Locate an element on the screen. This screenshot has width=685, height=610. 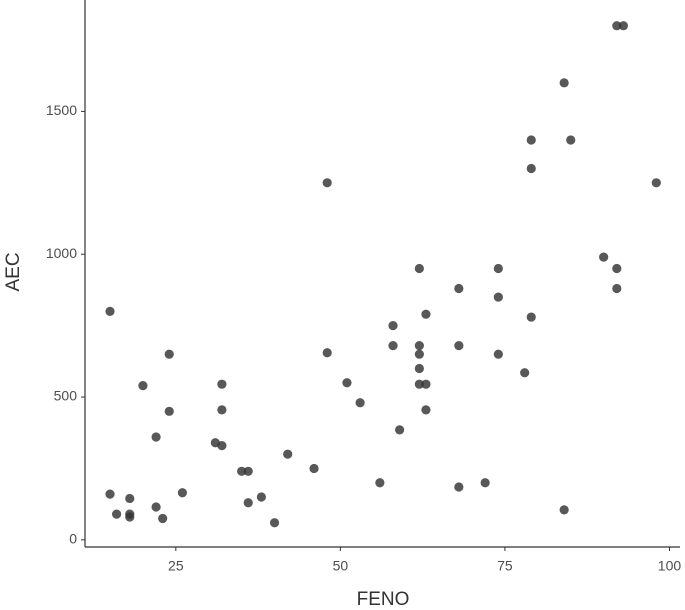
x-tick-label: 25 is located at coordinates (176, 566).